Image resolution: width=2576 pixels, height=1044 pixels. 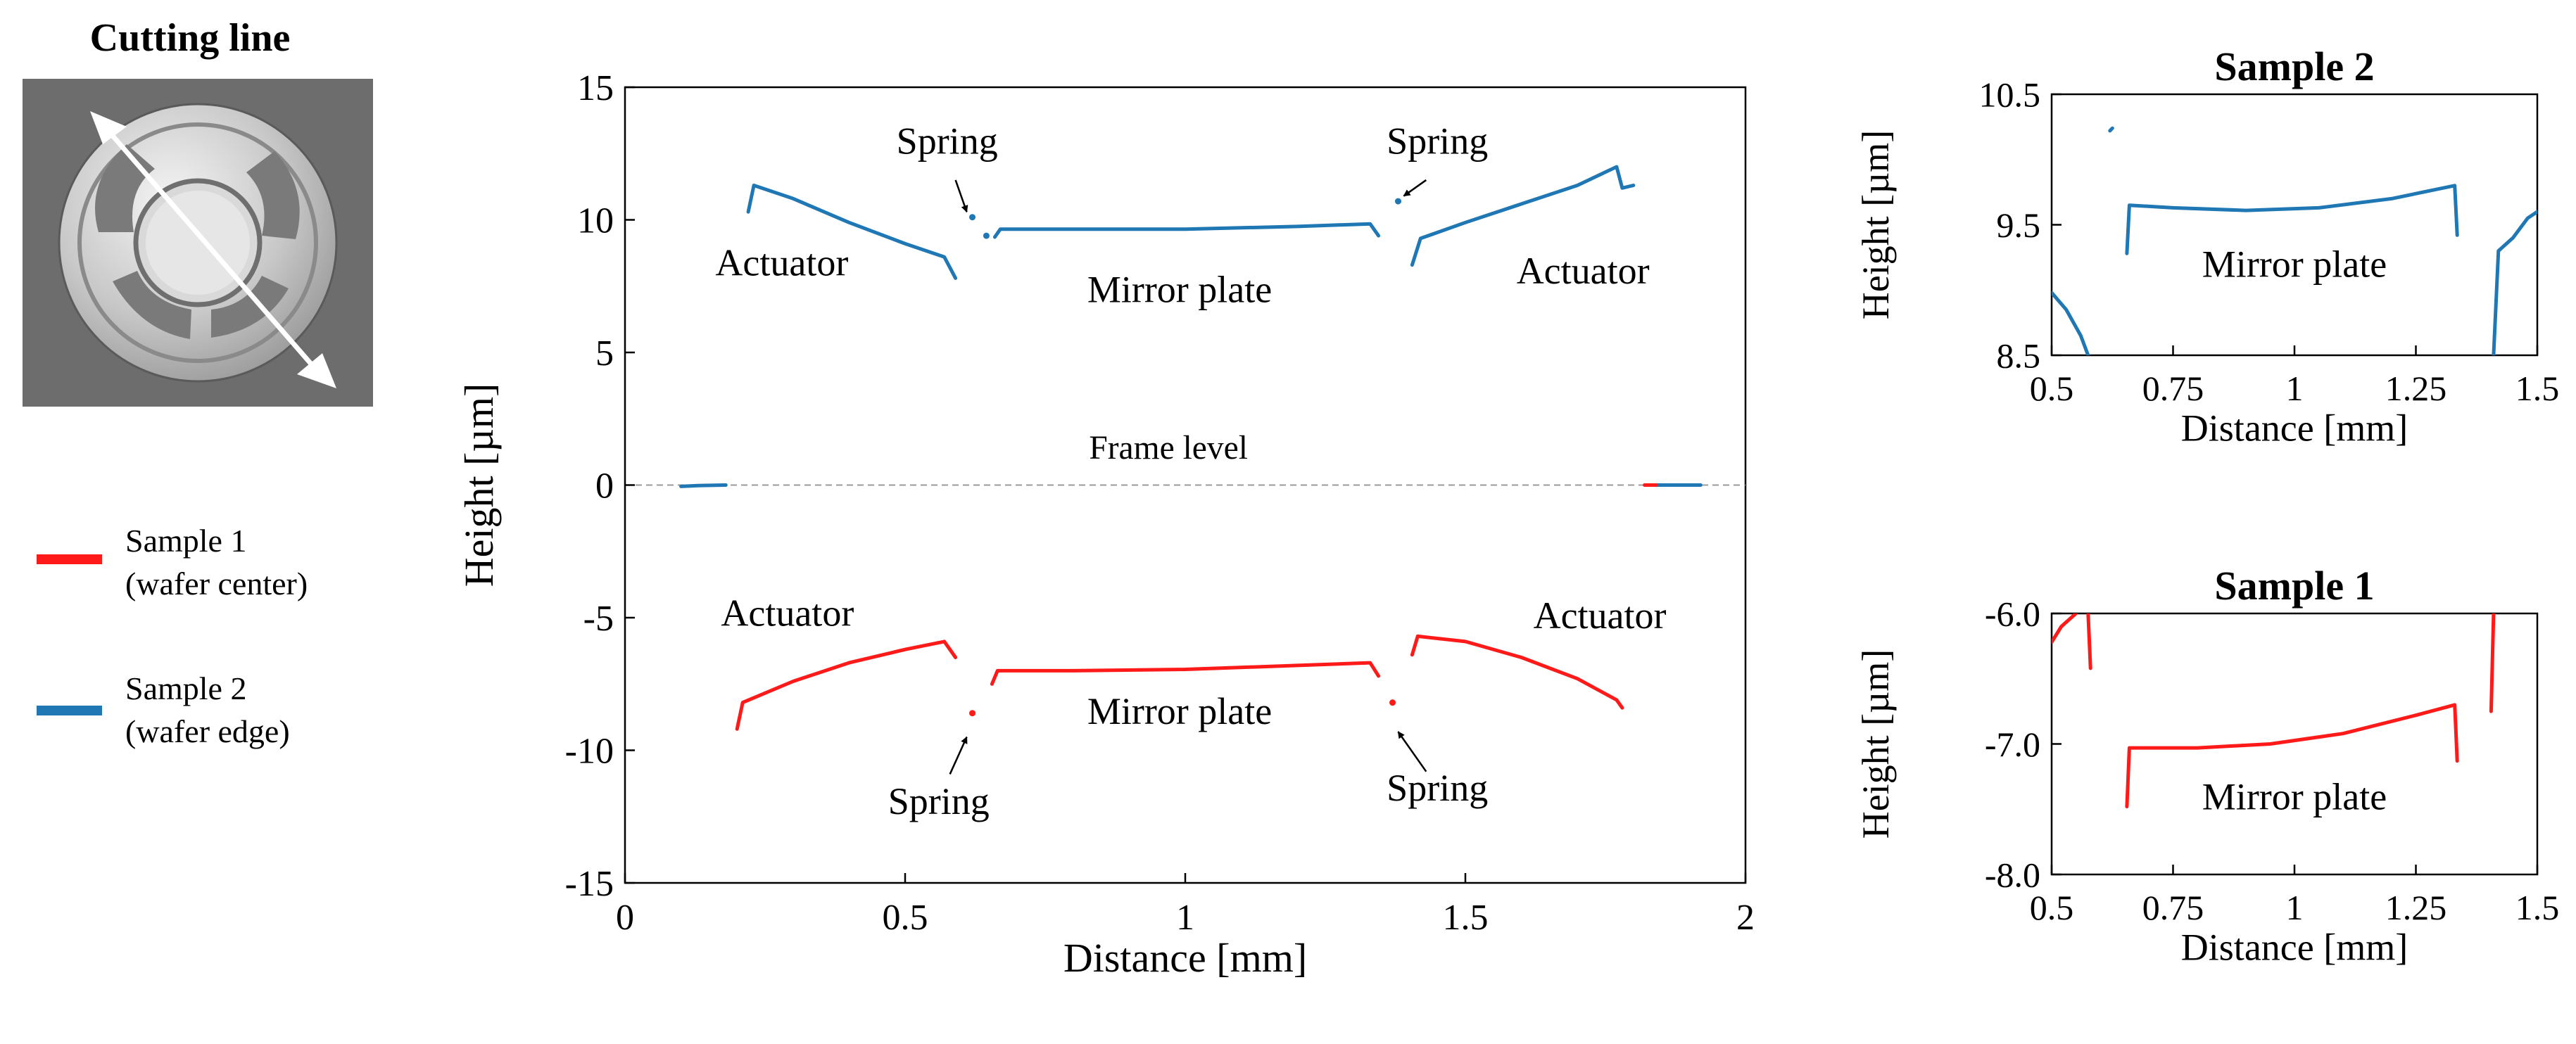 What do you see at coordinates (190, 38) in the screenshot?
I see `cutting-line-title: Cutting line` at bounding box center [190, 38].